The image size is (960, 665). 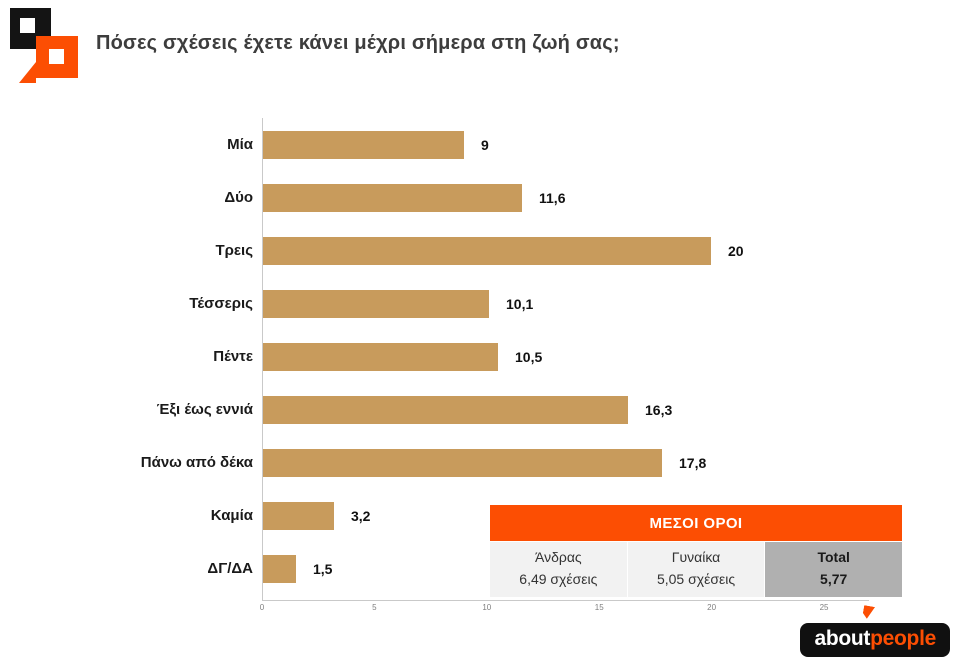 What do you see at coordinates (696, 523) in the screenshot?
I see `averages-table-header: ΜΕΣΟΙ ΟΡΟΙ` at bounding box center [696, 523].